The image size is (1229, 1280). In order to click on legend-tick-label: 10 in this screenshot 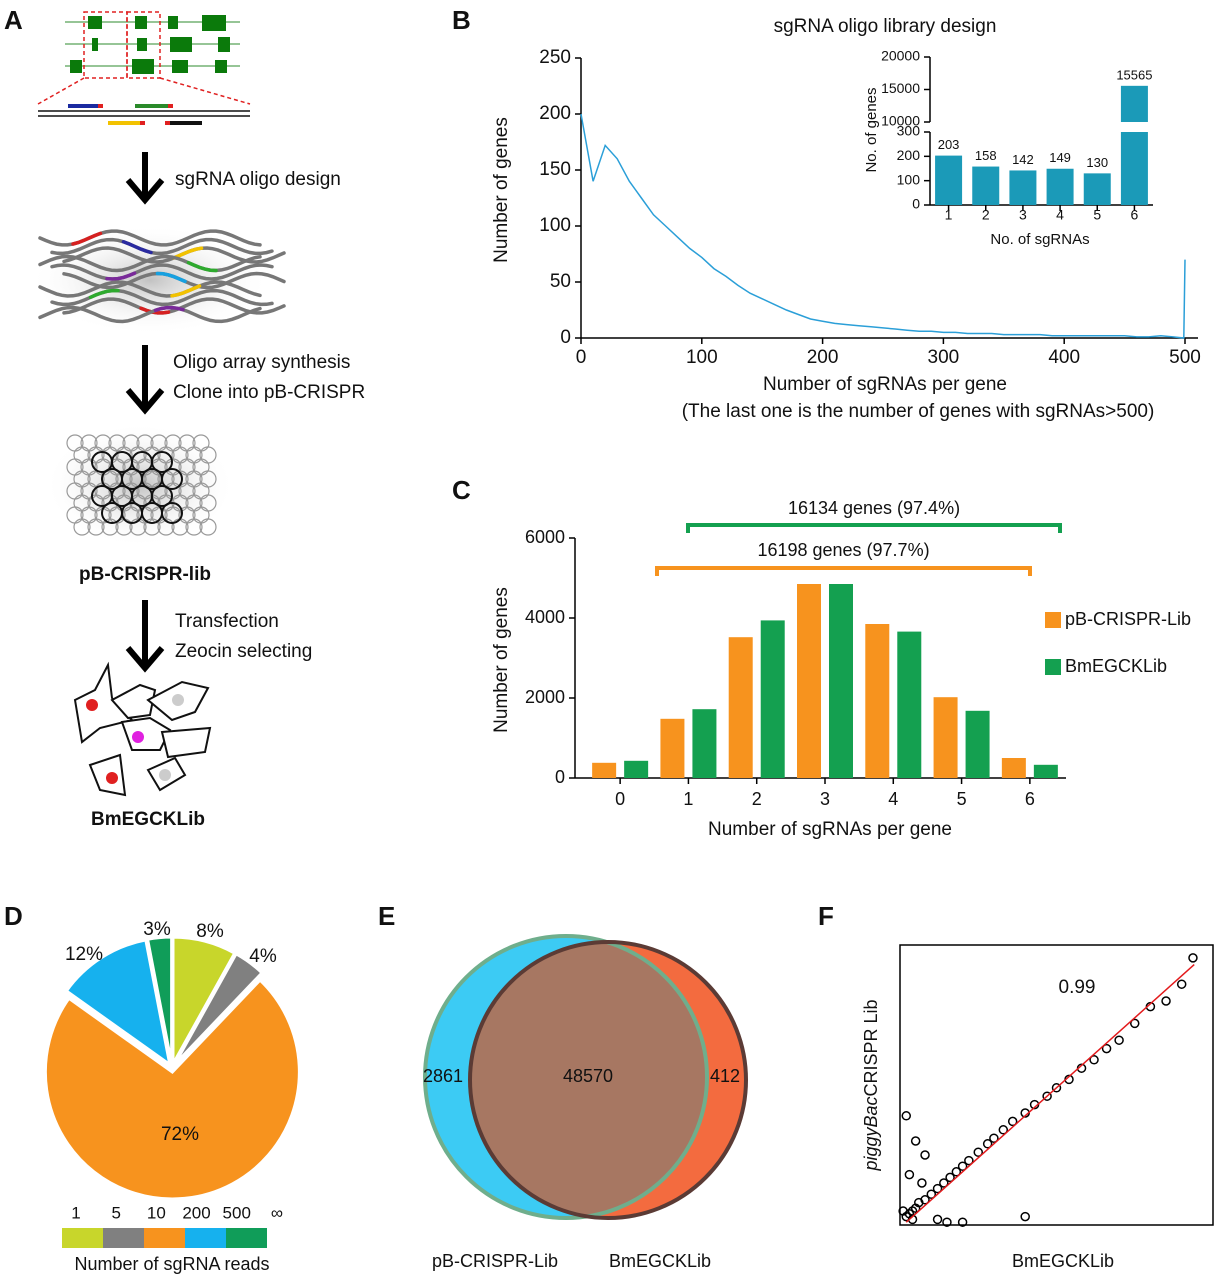, I will do `click(156, 1212)`.